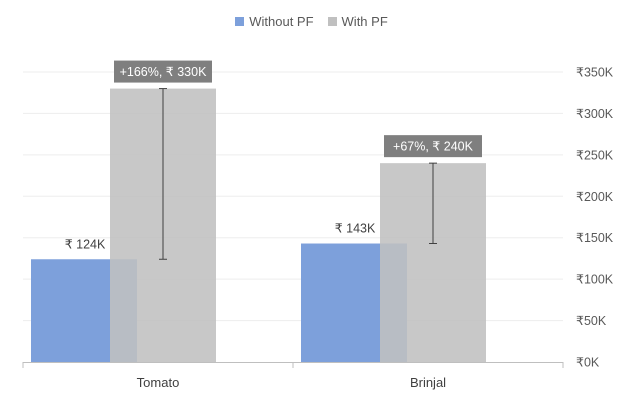 The width and height of the screenshot is (623, 402). Describe the element at coordinates (591, 321) in the screenshot. I see `y-tick-label: ₹50K` at that location.